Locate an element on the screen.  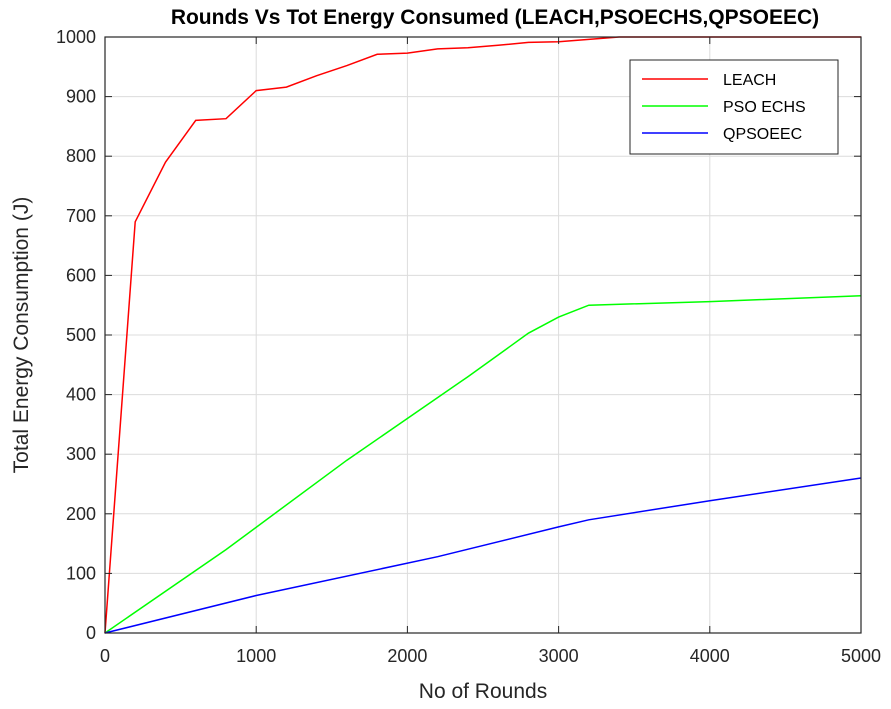
y-tick-label: 800 is located at coordinates (81, 156).